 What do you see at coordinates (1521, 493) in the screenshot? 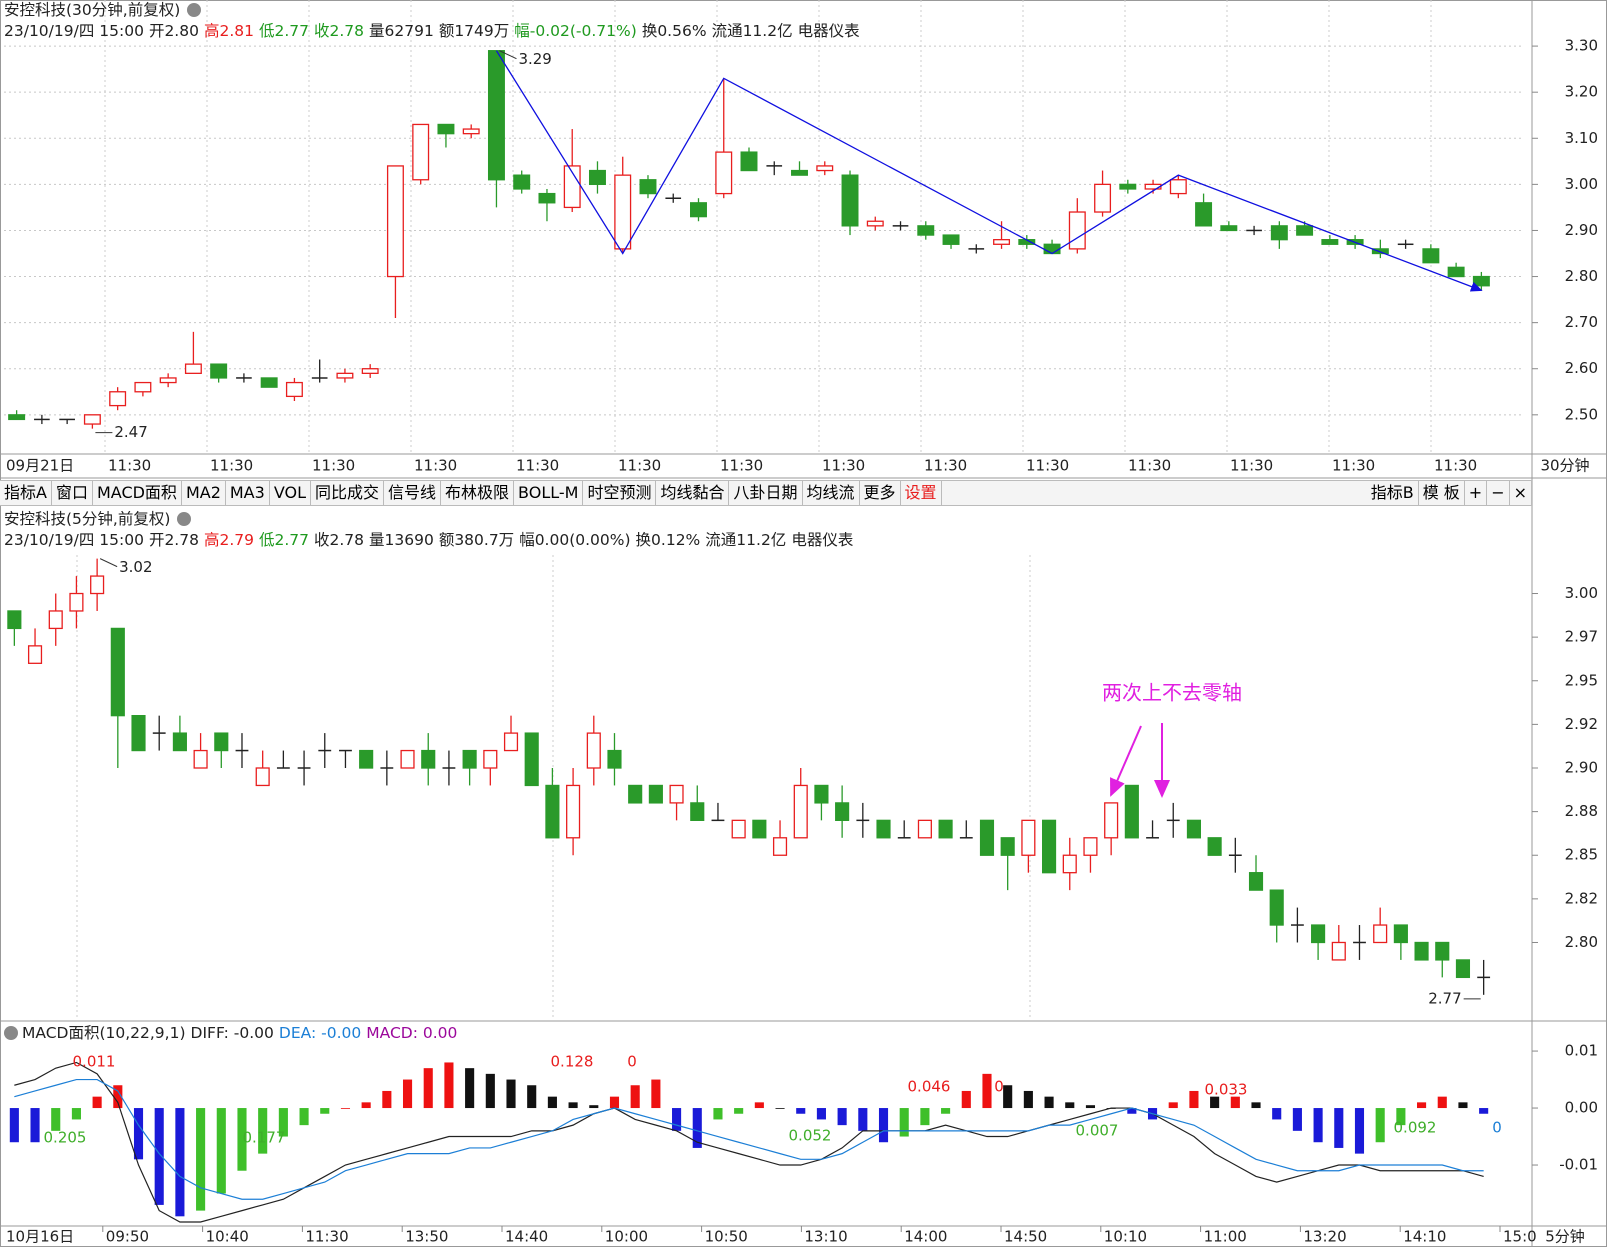
I see `toolbar-button: ×` at bounding box center [1521, 493].